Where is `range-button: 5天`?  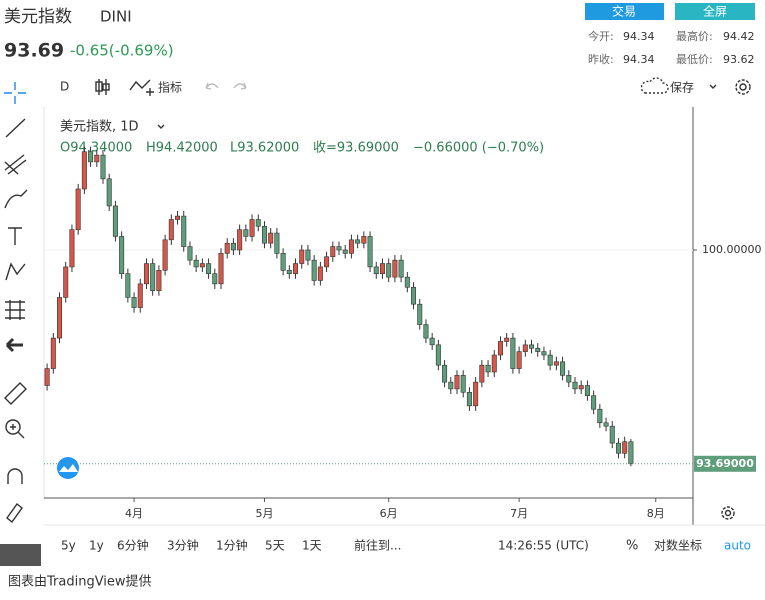 range-button: 5天 is located at coordinates (275, 546).